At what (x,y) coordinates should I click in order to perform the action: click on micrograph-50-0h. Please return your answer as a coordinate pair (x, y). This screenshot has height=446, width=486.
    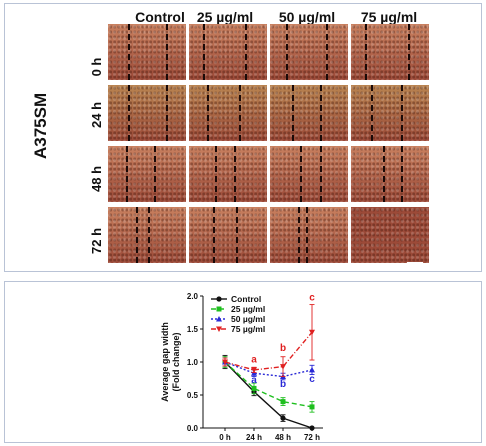
    Looking at the image, I should click on (309, 52).